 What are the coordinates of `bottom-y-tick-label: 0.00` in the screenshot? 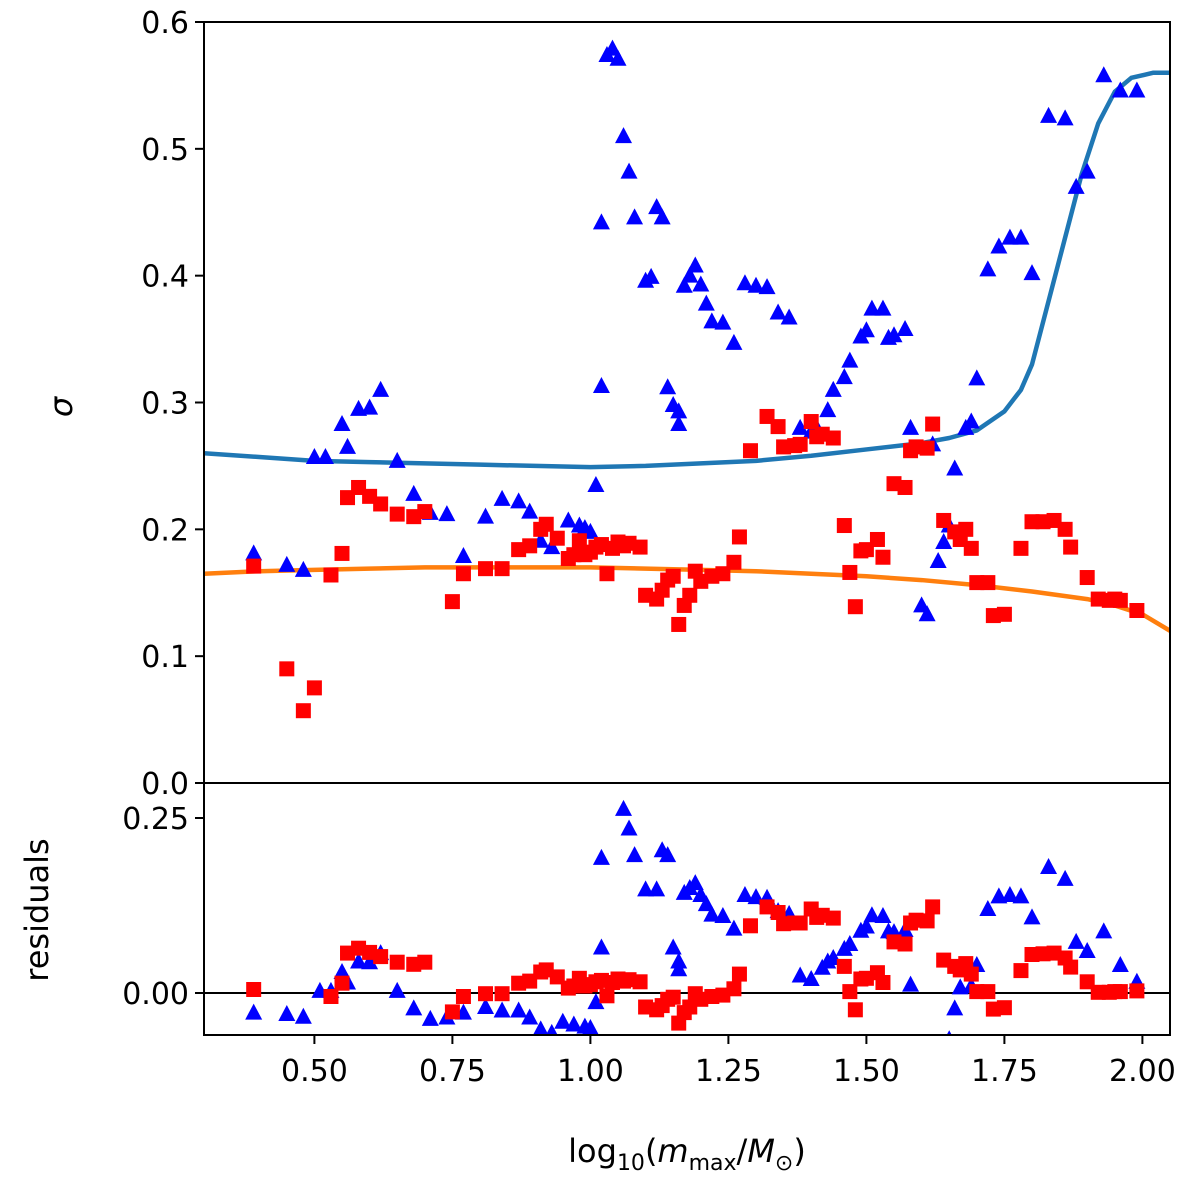 It's located at (155, 994).